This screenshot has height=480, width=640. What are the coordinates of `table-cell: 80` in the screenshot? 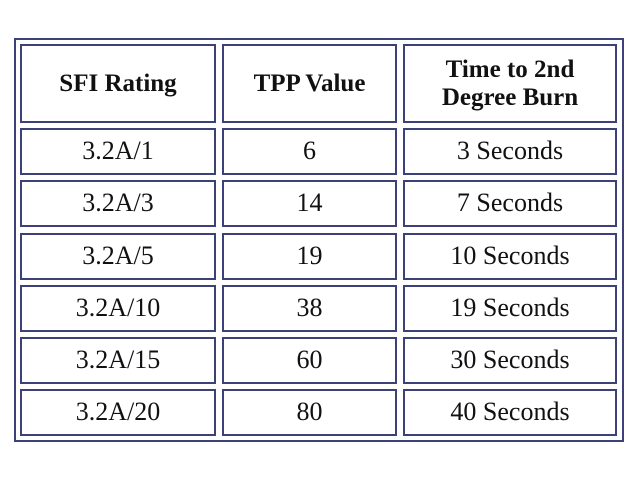 It's located at (309, 412).